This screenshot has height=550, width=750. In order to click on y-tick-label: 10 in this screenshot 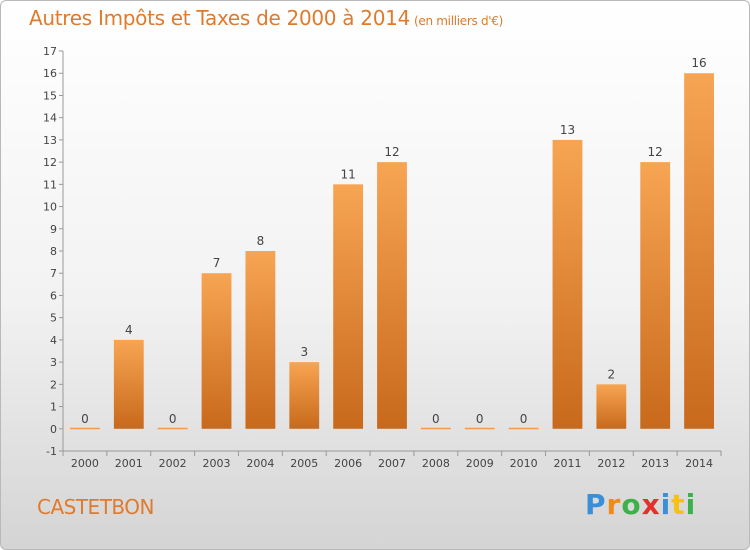, I will do `click(50, 207)`.